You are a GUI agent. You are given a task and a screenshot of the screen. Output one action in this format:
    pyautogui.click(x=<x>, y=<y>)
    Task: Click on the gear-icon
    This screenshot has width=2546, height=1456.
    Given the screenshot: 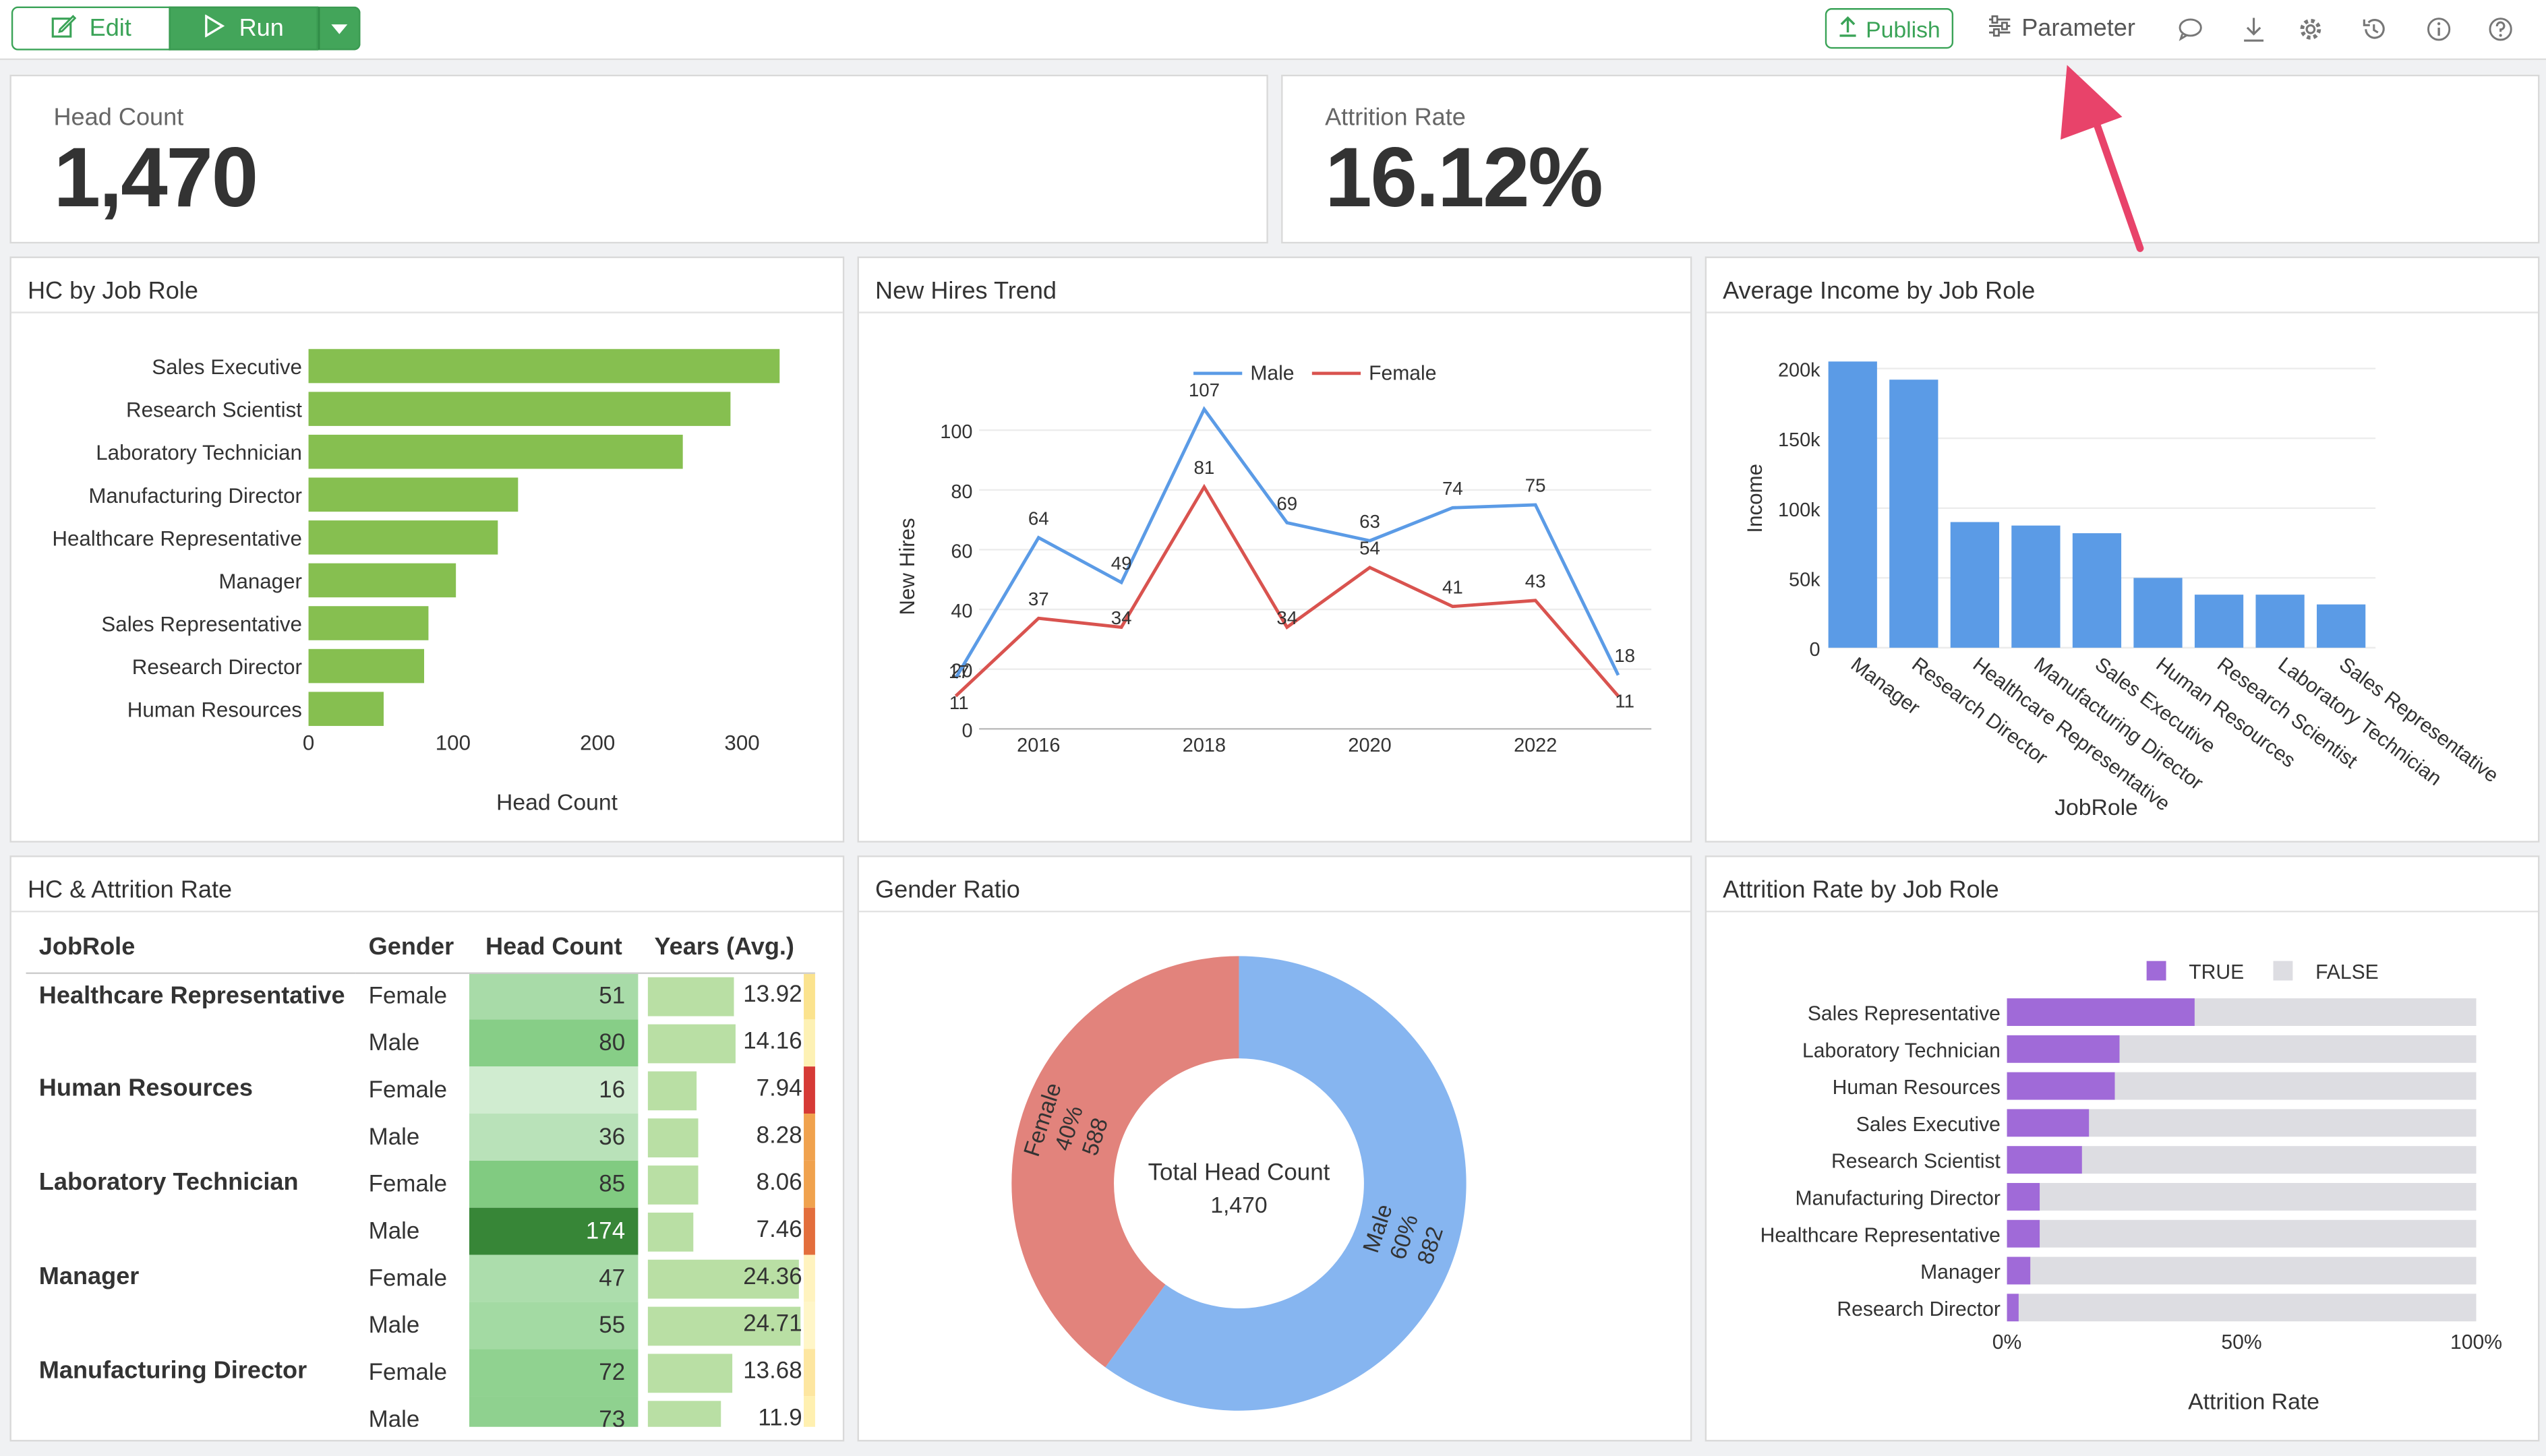 What is the action you would take?
    pyautogui.click(x=2310, y=29)
    